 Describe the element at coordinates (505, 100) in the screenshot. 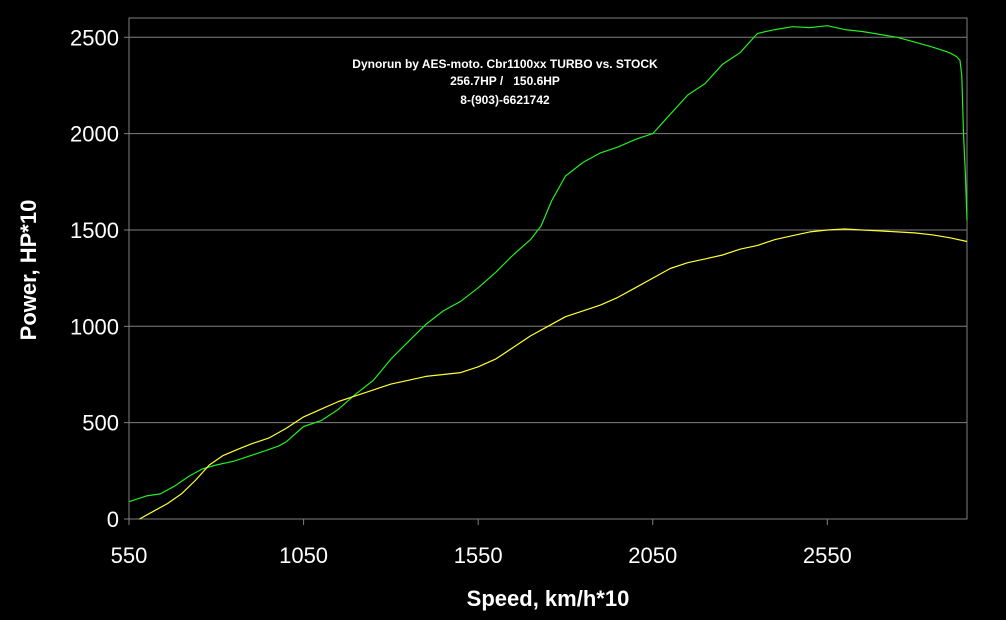

I see `annotation-line-3: 8-(903)-6621742` at that location.